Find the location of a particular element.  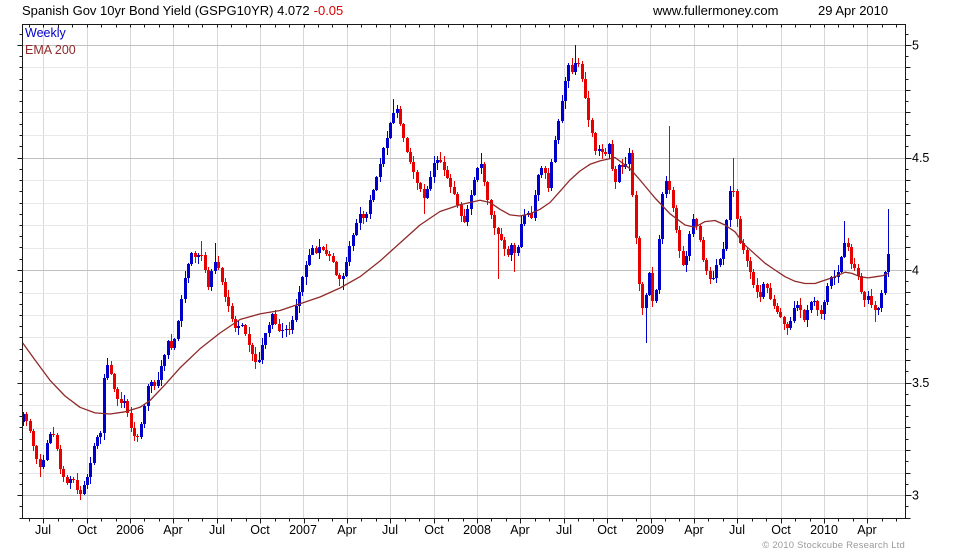

instrument-name: Spanish Gov 10yr Bond Yield (GSPG10YR) is located at coordinates (148, 10).